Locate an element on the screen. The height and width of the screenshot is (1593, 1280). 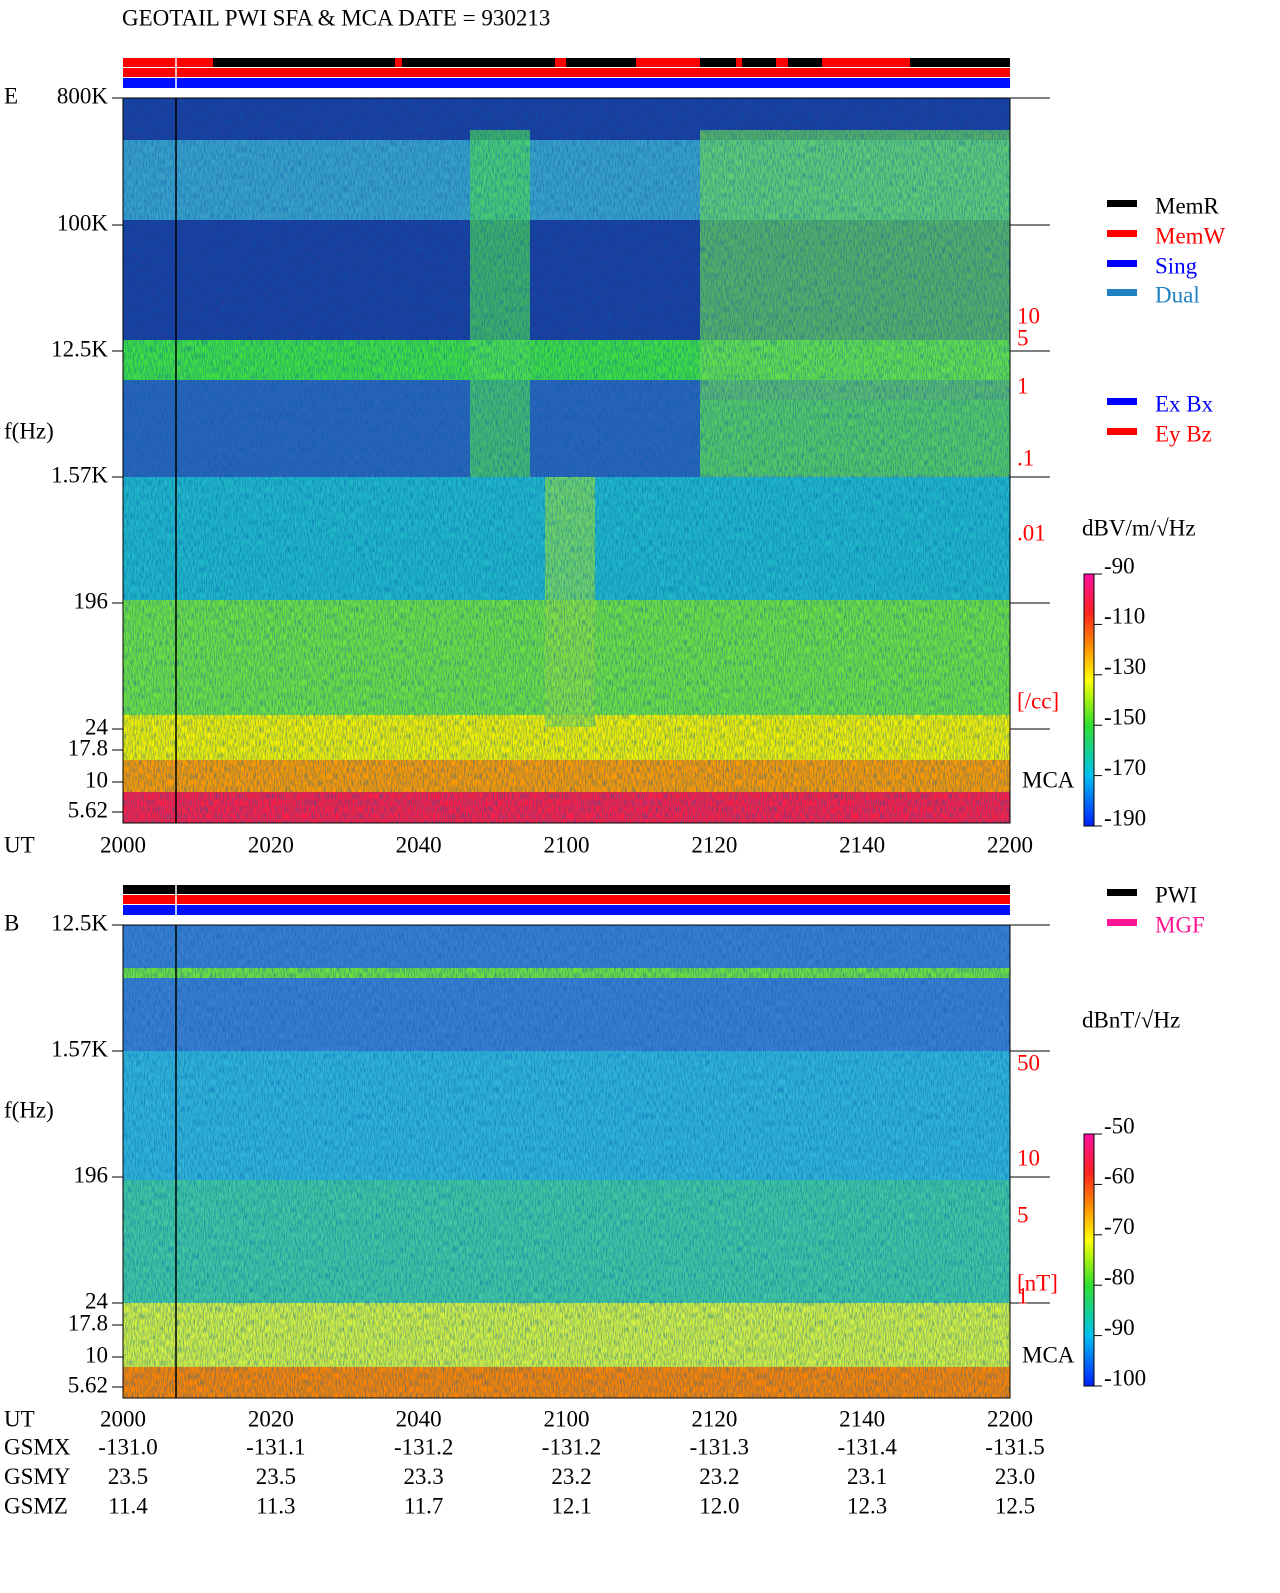
x-tick-label: 2140 is located at coordinates (862, 1418).